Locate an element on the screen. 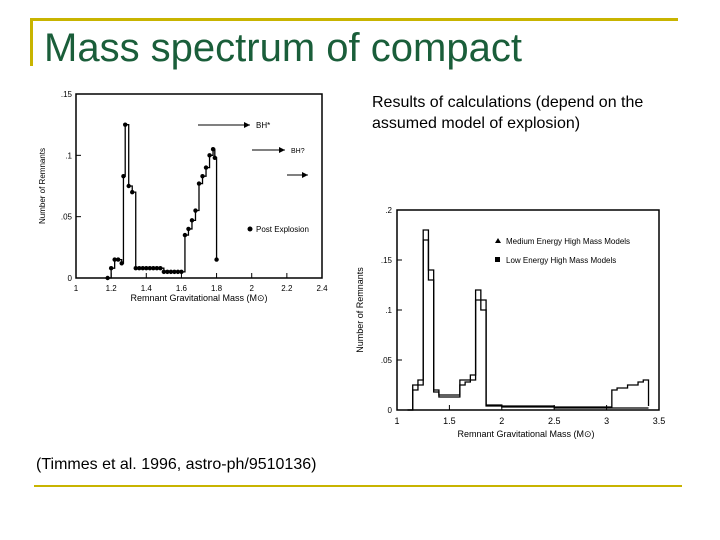 This screenshot has height=540, width=720. plot-frame is located at coordinates (199, 186).